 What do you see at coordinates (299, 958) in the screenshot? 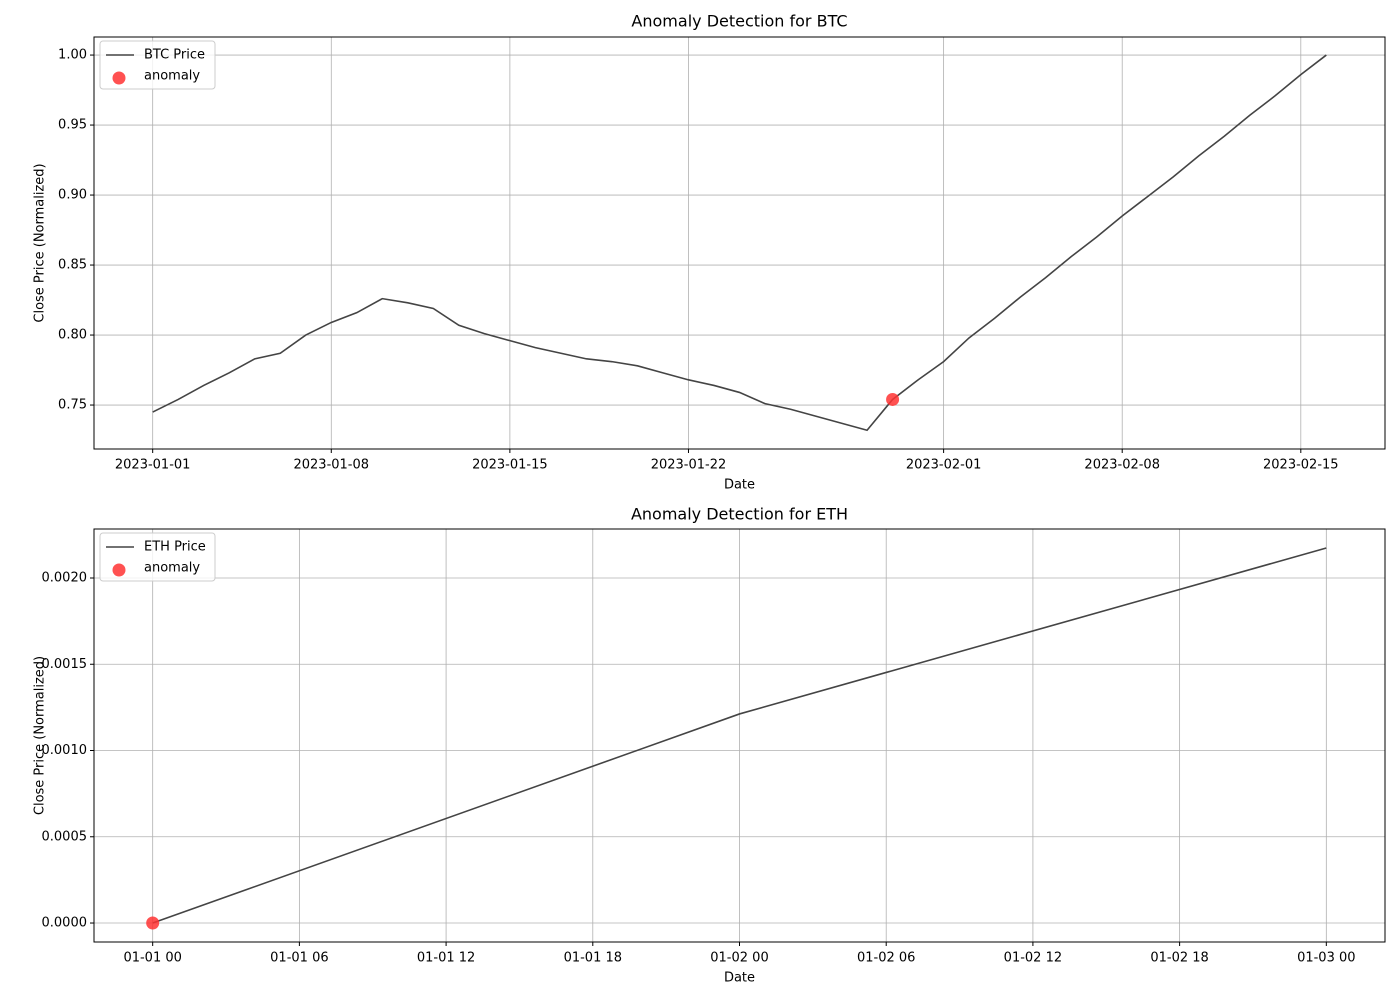
I see `x-tick-label: 01-01 06` at bounding box center [299, 958].